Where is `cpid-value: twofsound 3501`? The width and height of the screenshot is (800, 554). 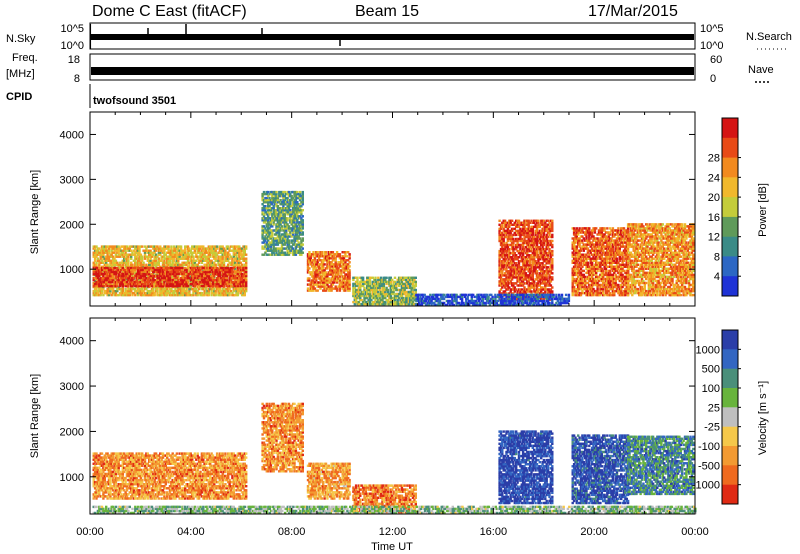
cpid-value: twofsound 3501 is located at coordinates (134, 101).